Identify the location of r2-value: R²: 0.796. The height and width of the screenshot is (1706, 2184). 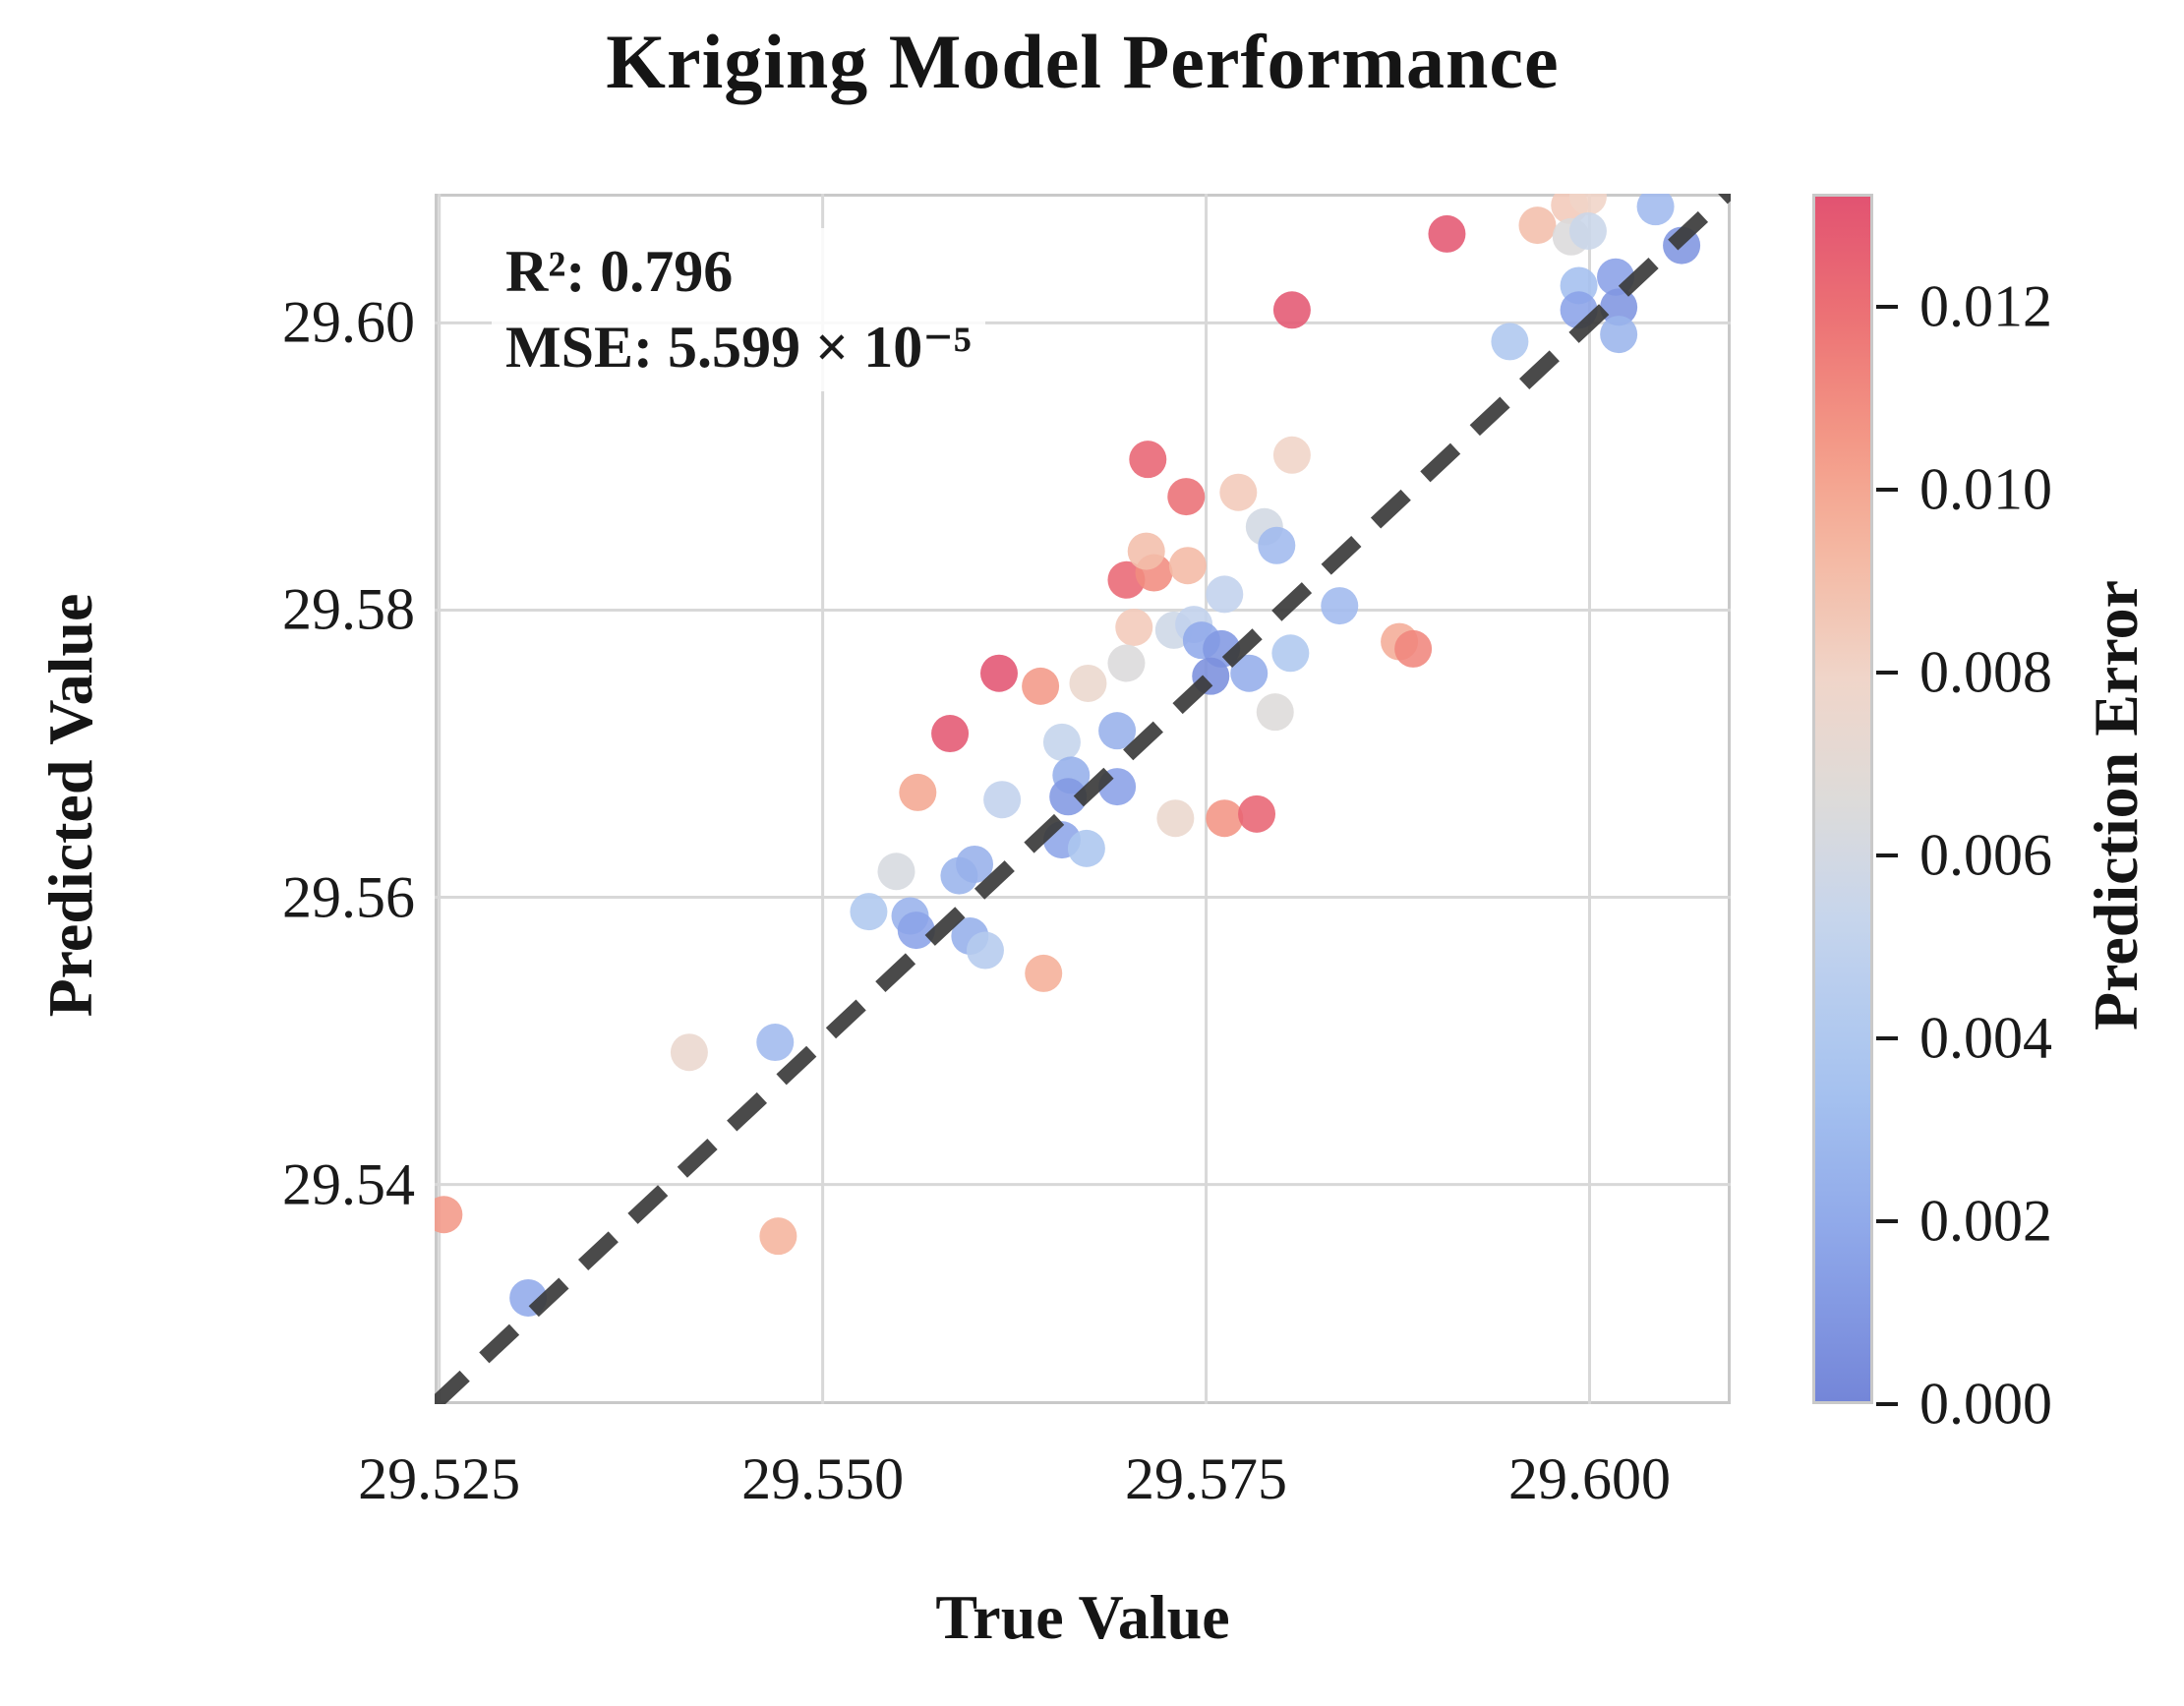
(619, 271).